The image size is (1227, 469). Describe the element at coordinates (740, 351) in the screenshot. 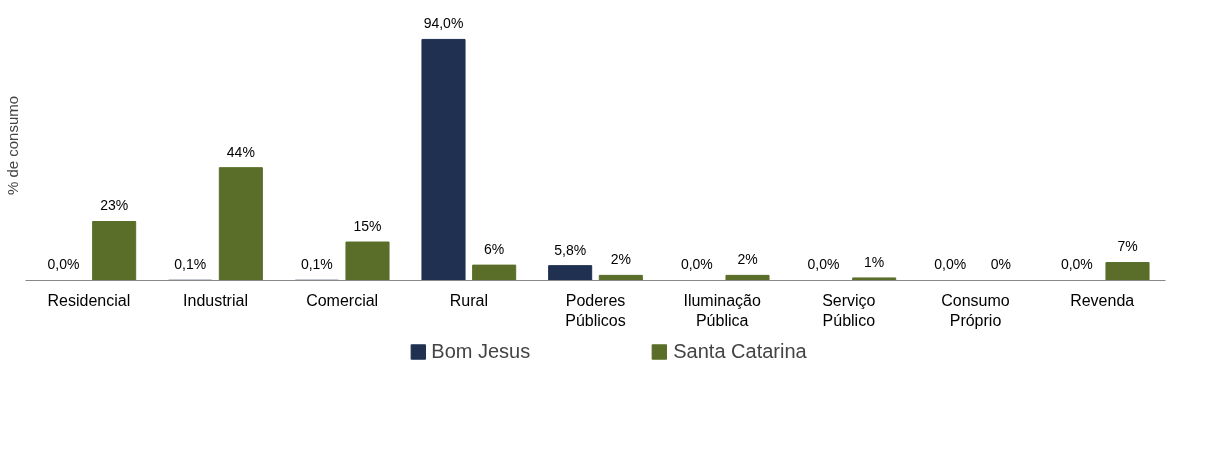

I see `legend-label: Santa Catarina` at that location.